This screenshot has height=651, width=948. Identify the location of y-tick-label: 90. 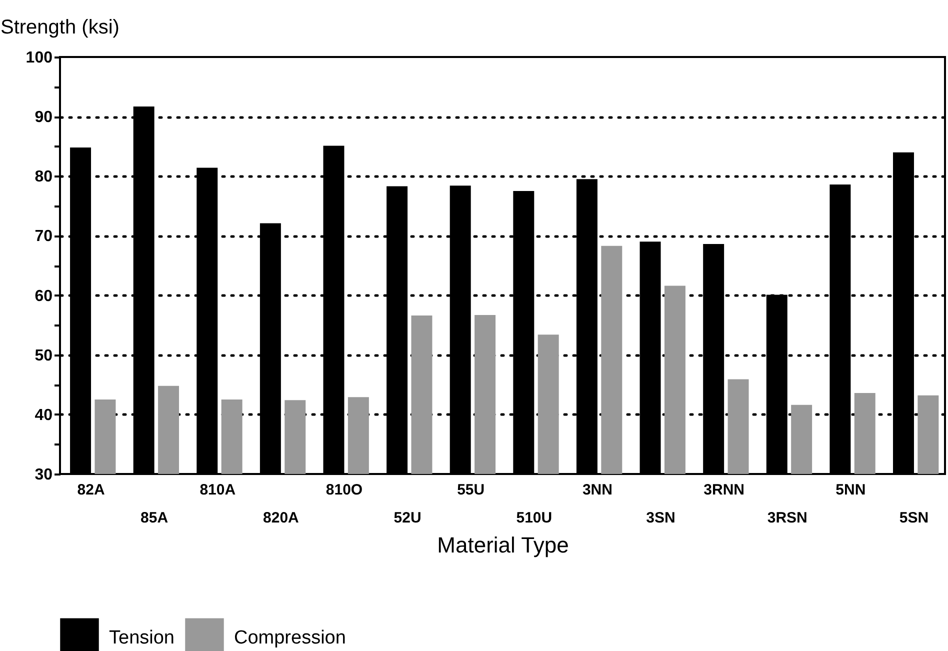
(43, 117).